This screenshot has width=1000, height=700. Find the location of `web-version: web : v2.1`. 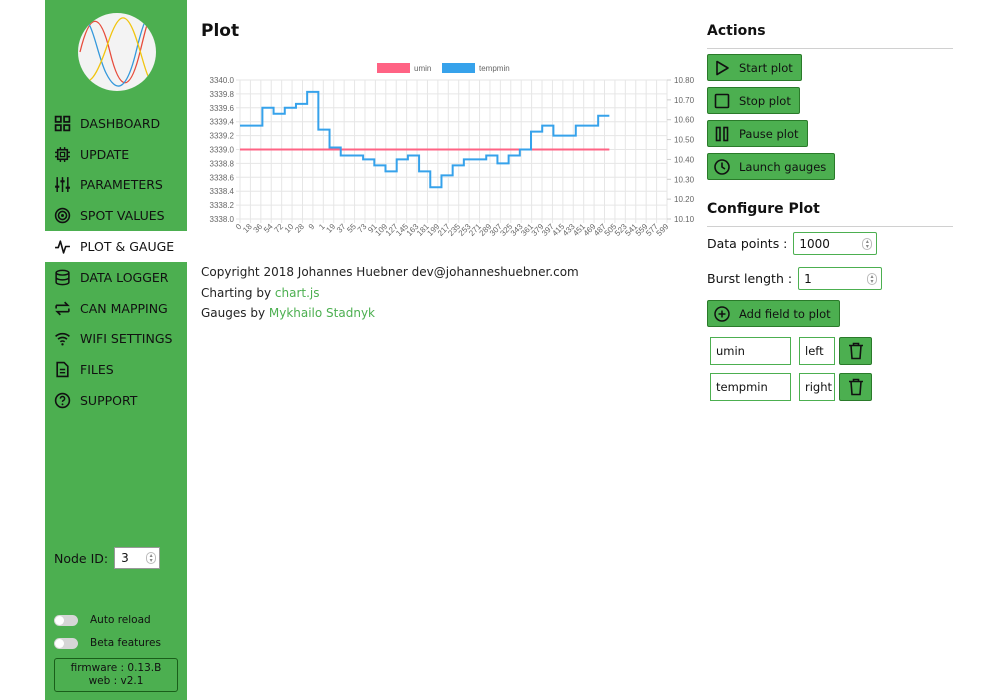

web-version: web : v2.1 is located at coordinates (116, 681).